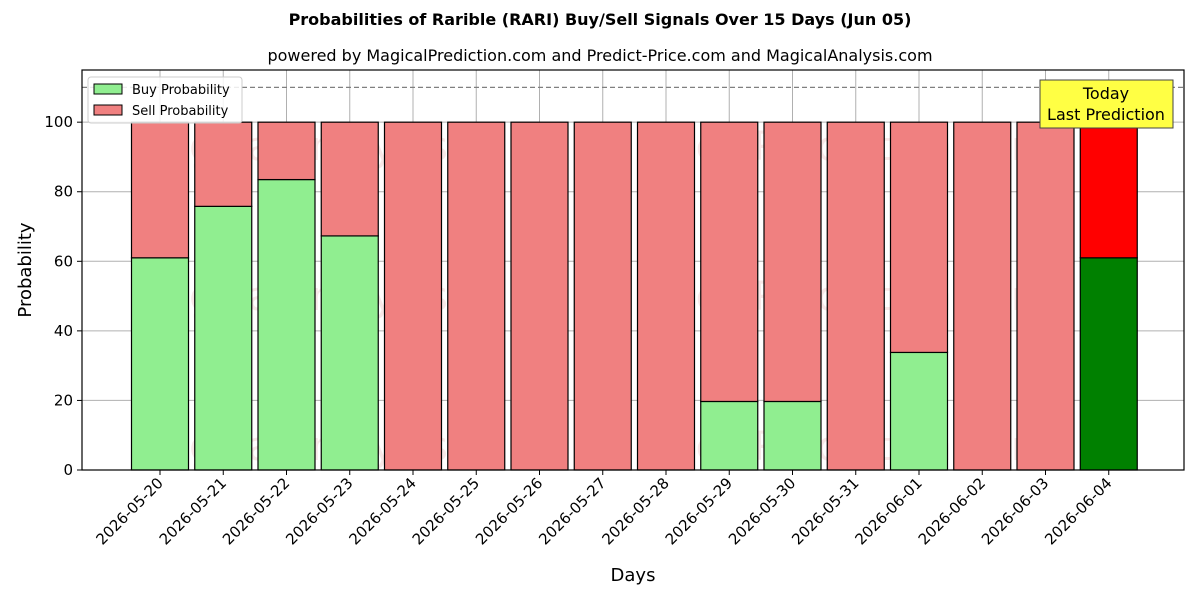 The width and height of the screenshot is (1200, 600). What do you see at coordinates (825, 511) in the screenshot?
I see `x-tick-label: 2026-05-31` at bounding box center [825, 511].